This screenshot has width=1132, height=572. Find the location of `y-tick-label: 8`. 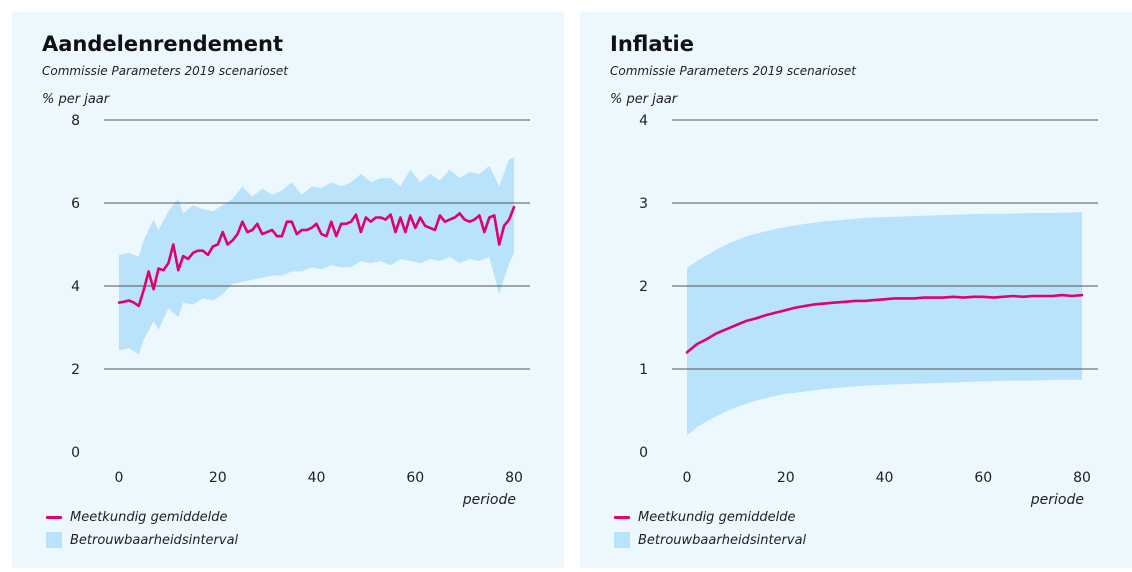

y-tick-label: 8 is located at coordinates (75, 121).